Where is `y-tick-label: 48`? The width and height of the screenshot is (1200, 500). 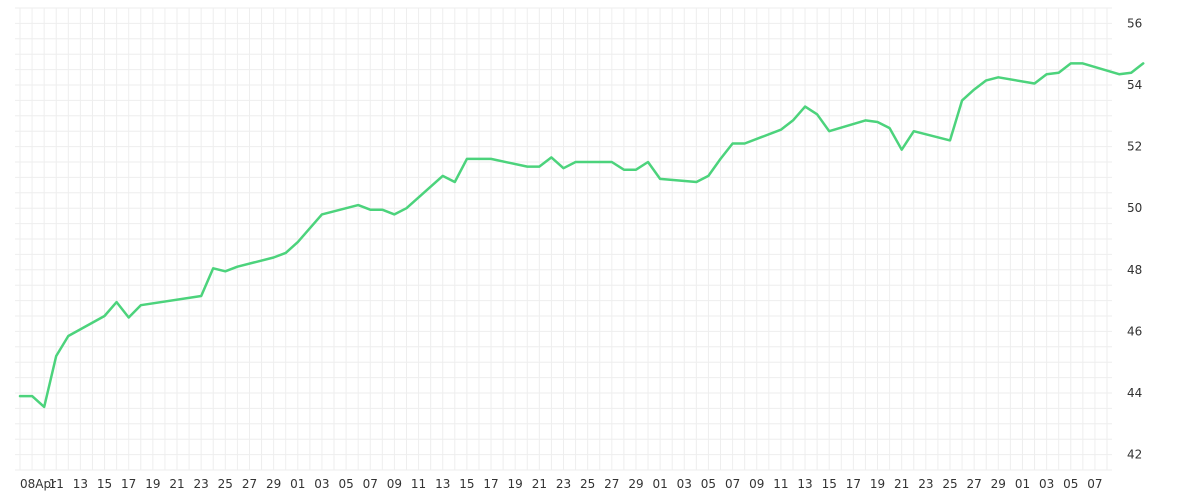 y-tick-label: 48 is located at coordinates (1134, 270).